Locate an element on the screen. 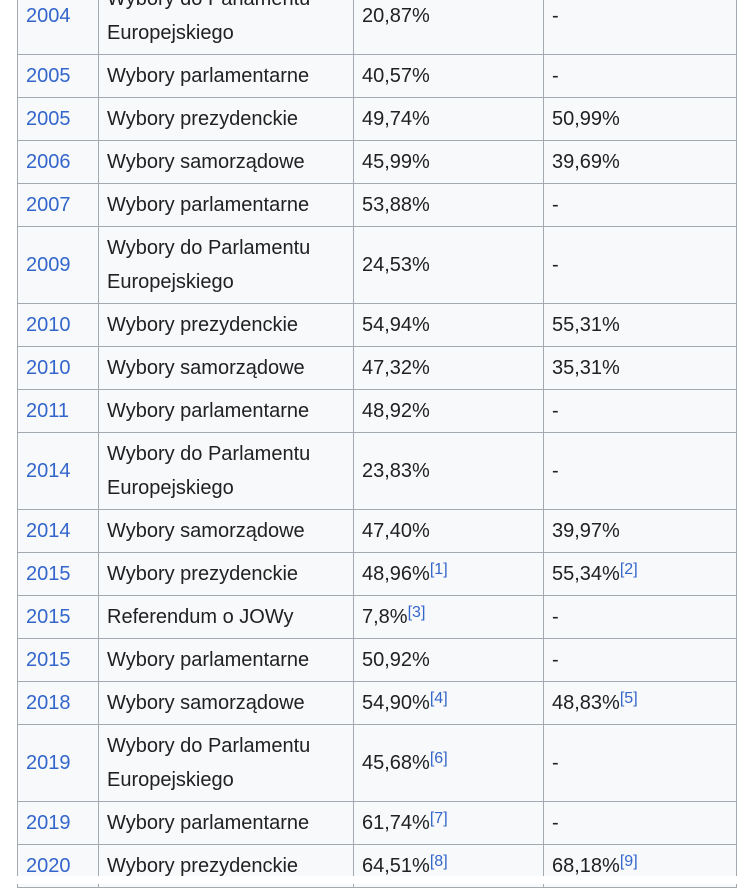  reference-link: [8] is located at coordinates (438, 861).